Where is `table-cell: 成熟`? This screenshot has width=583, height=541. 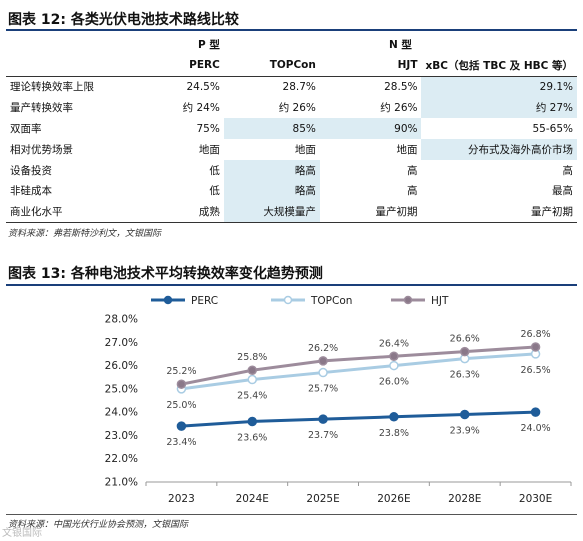
table-cell: 成熟 is located at coordinates (209, 212).